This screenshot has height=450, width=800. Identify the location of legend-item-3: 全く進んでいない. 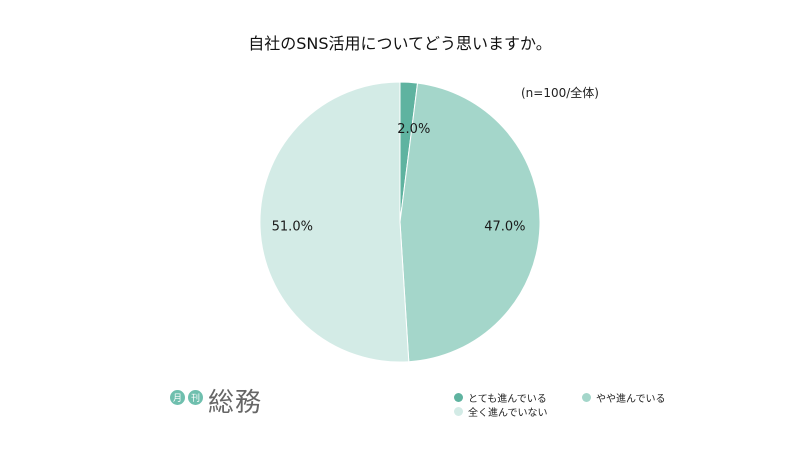
(501, 411).